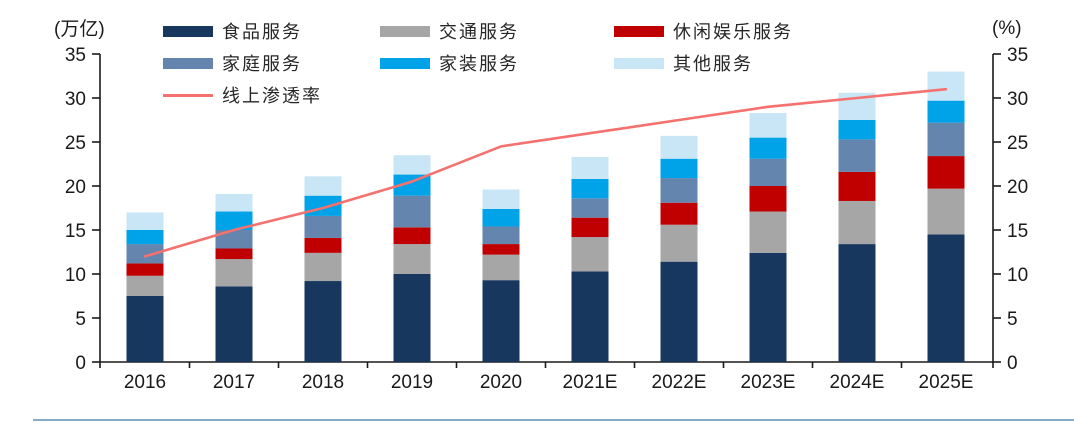  I want to click on bar-segment-2022E-其他服务, so click(679, 147).